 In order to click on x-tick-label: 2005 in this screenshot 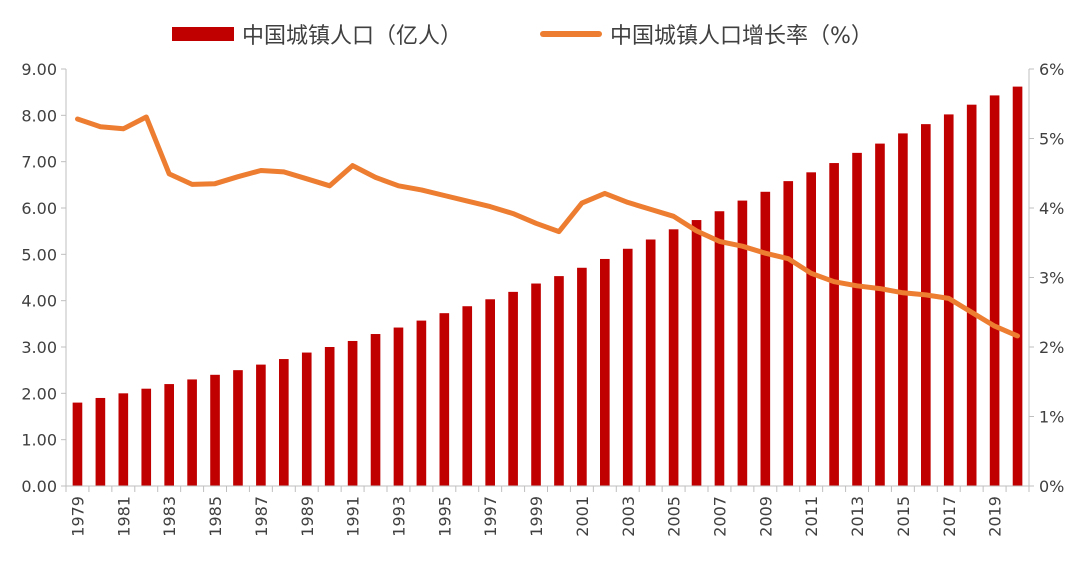, I will do `click(674, 516)`.